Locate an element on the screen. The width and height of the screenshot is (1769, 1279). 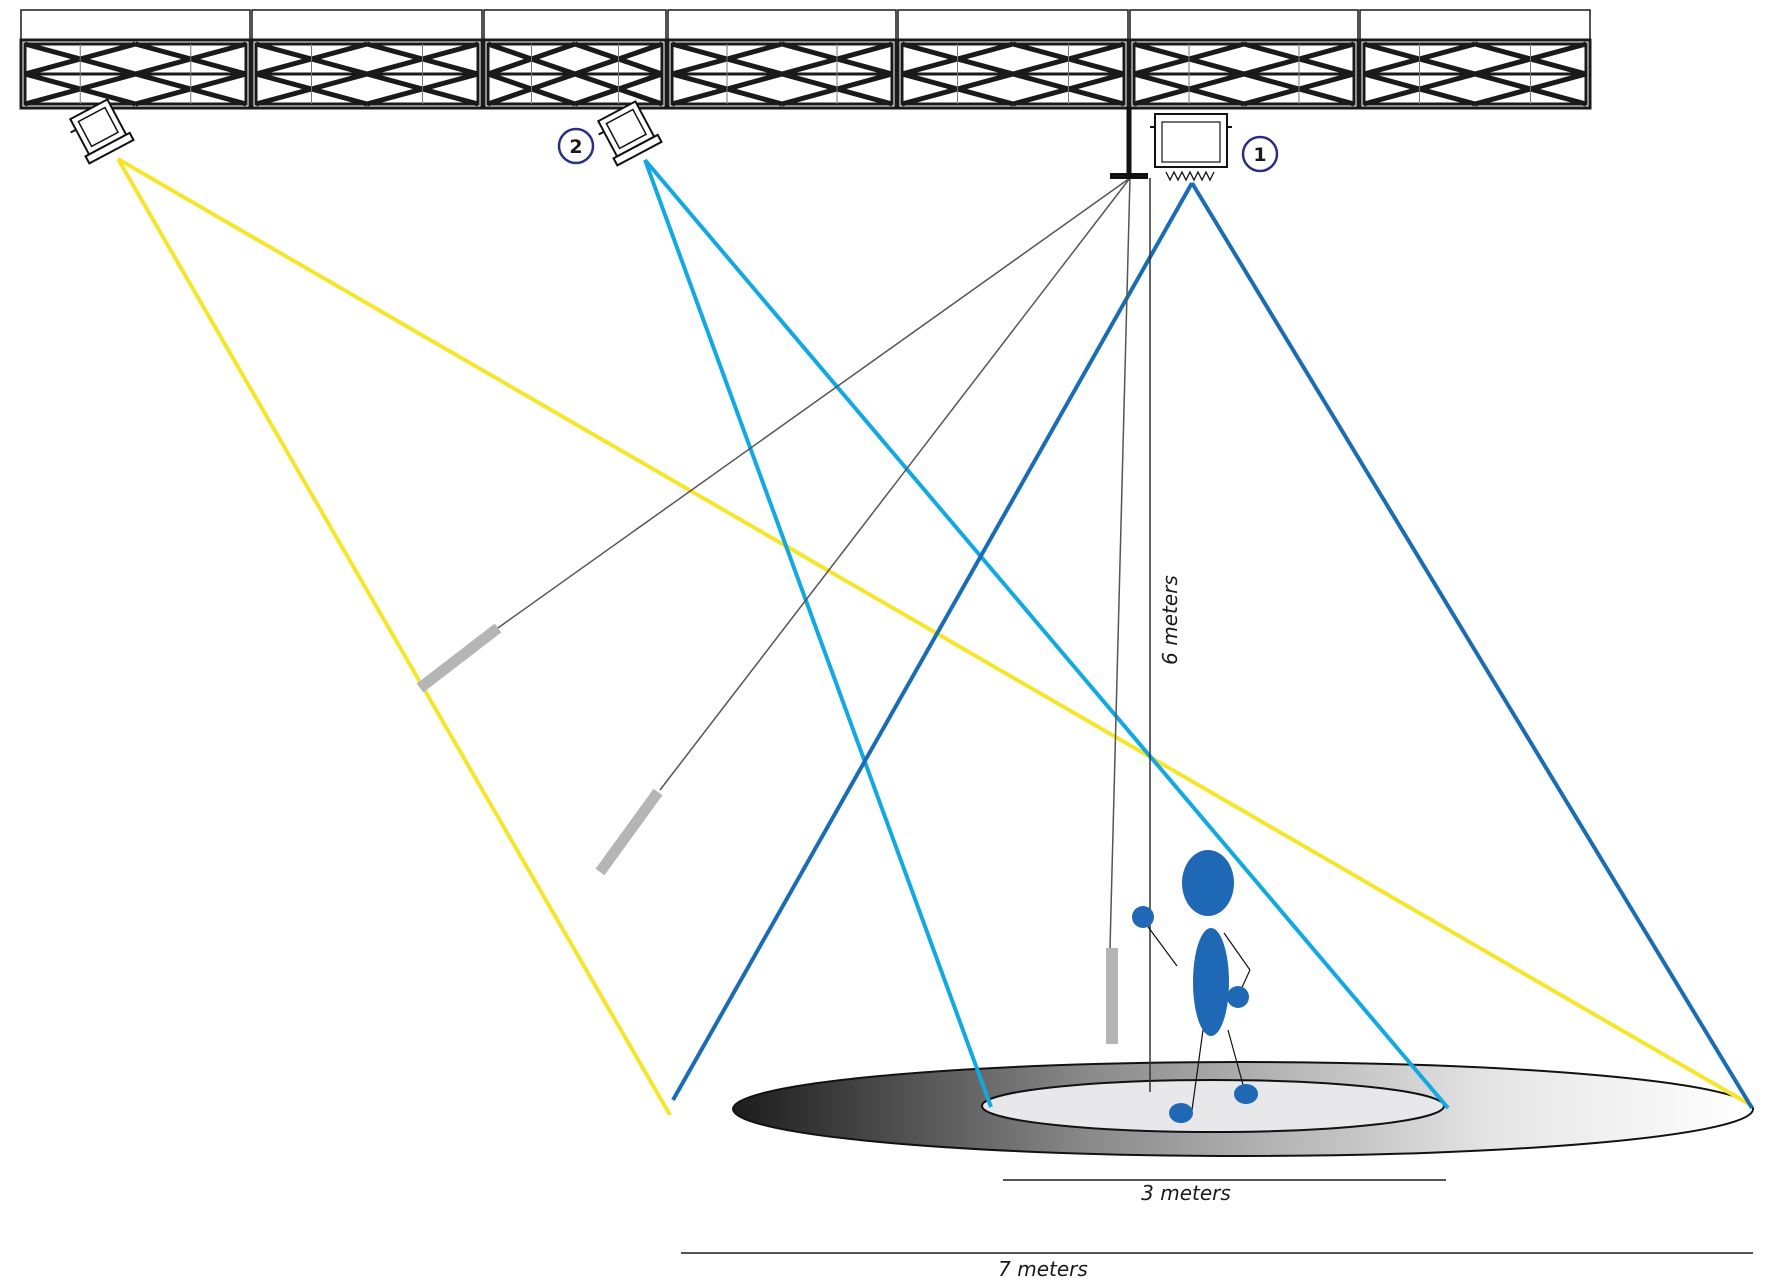
marker-1: 1 is located at coordinates (1260, 154).